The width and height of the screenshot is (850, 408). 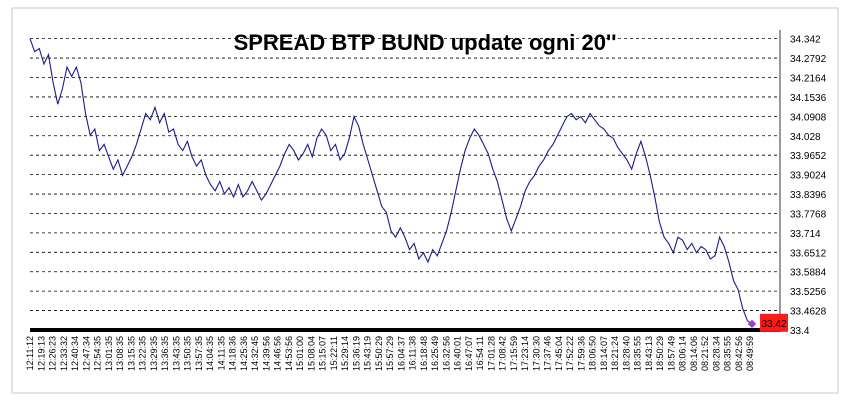 I want to click on last-value-badge, so click(x=774, y=322).